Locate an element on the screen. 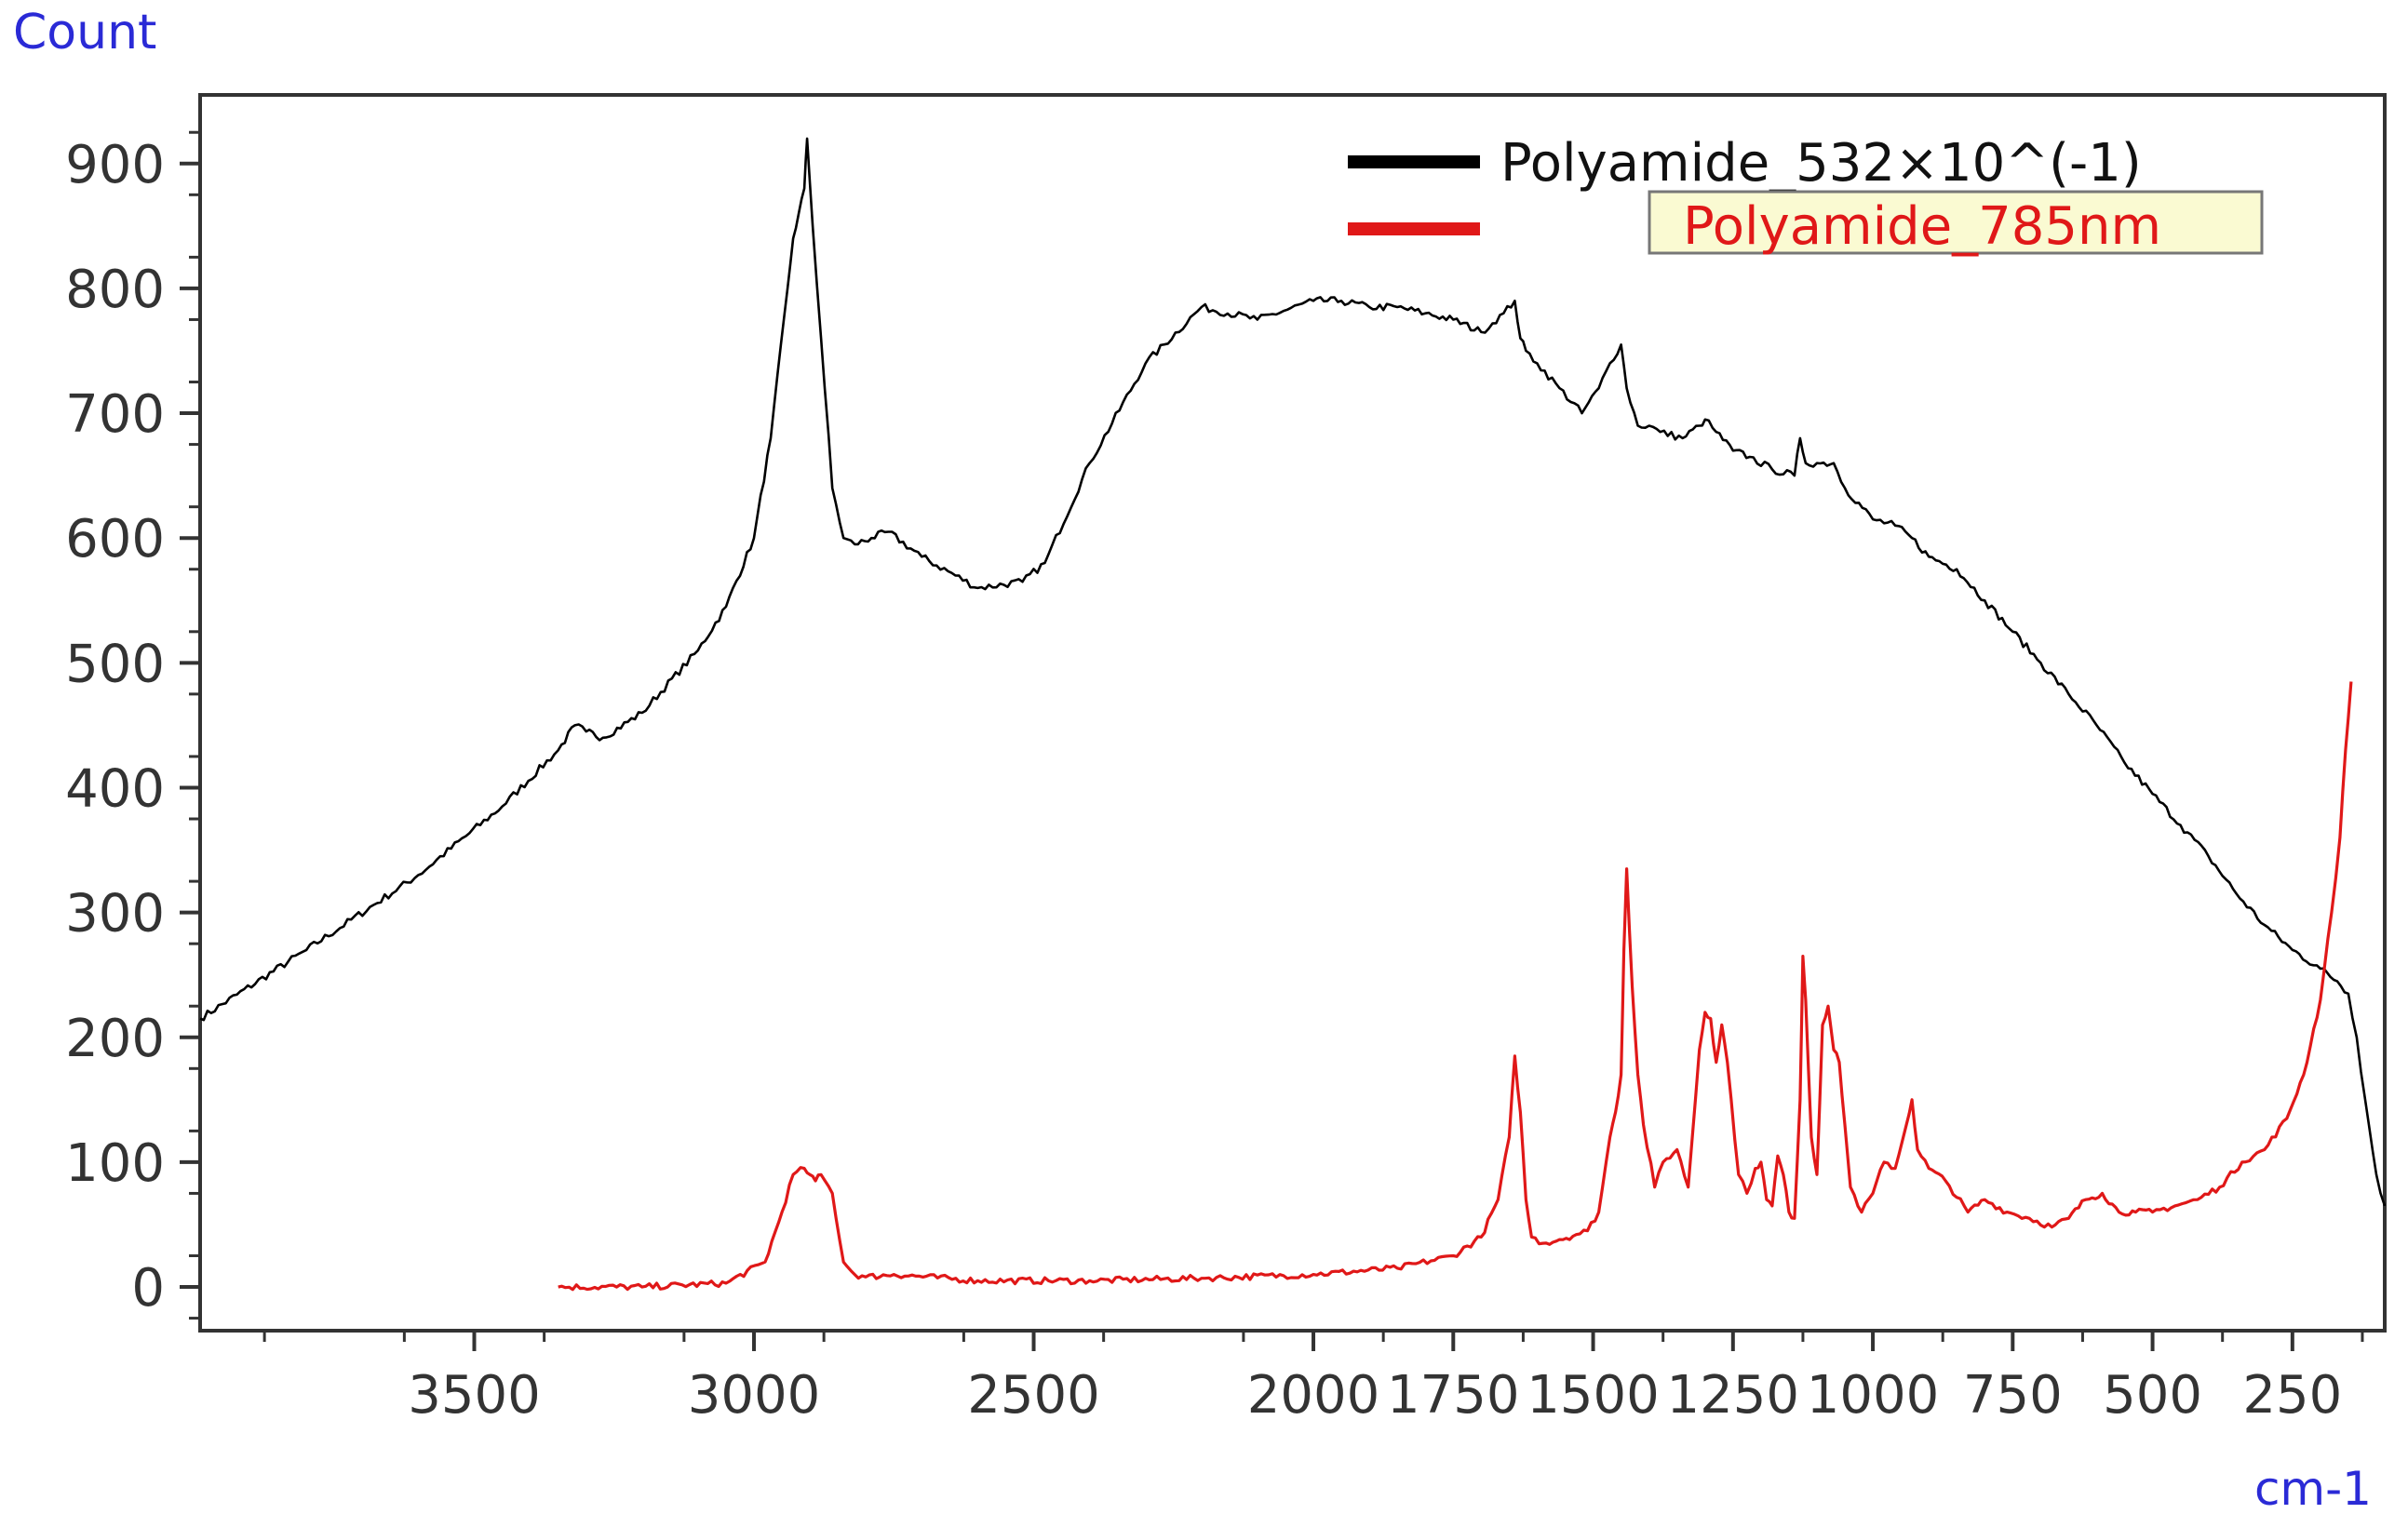 The image size is (2408, 1527). legend-highlight-box is located at coordinates (1956, 222).